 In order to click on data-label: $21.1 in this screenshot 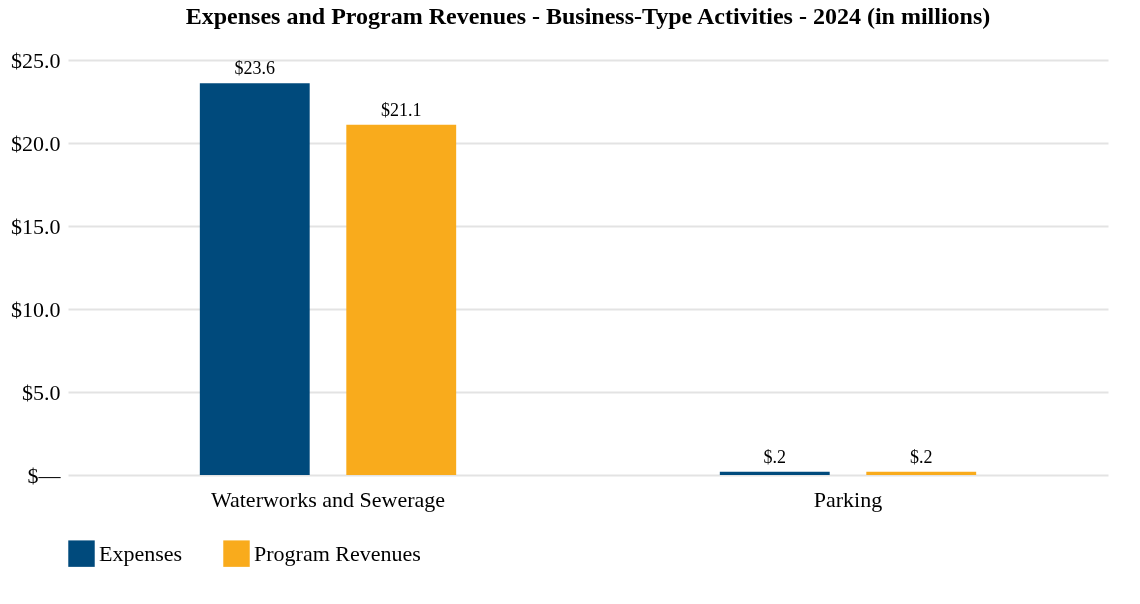, I will do `click(401, 109)`.